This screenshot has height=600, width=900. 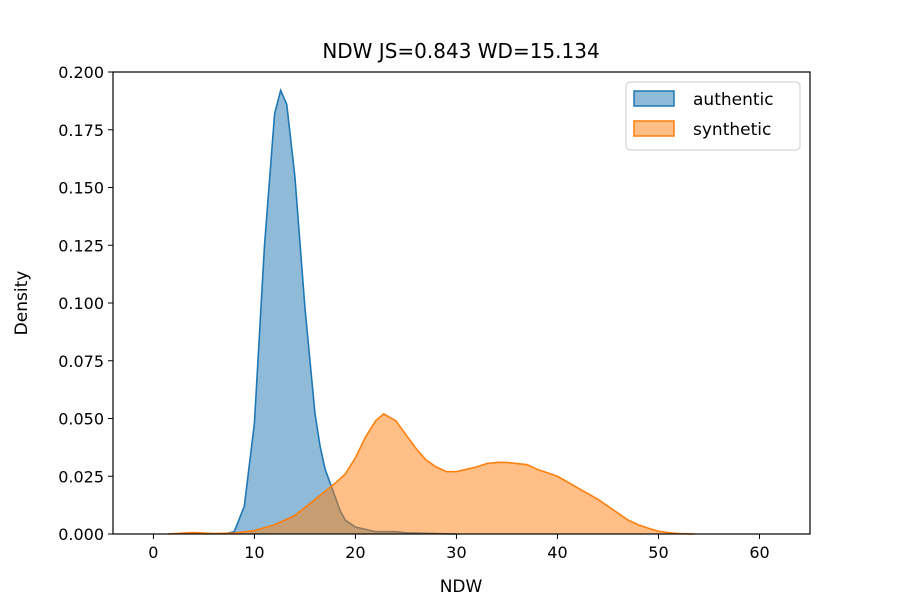 I want to click on x-tick-label: 20, so click(x=355, y=552).